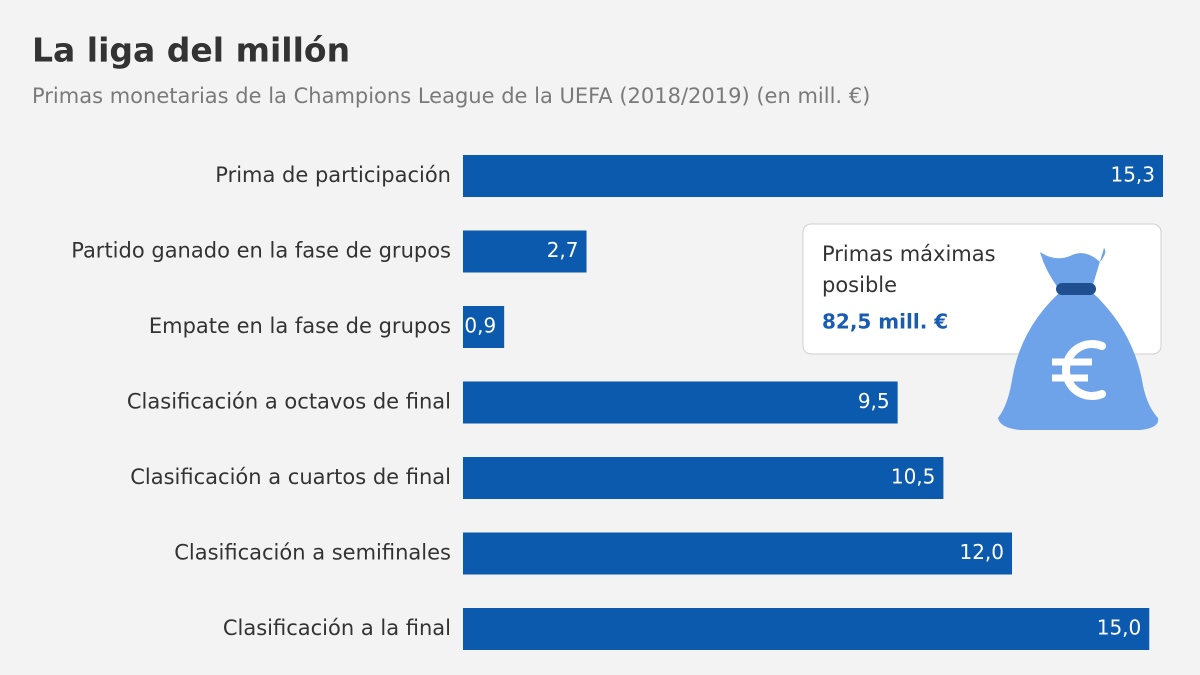 The image size is (1200, 675). Describe the element at coordinates (312, 553) in the screenshot. I see `category-label: Clasificación a semifinales` at that location.